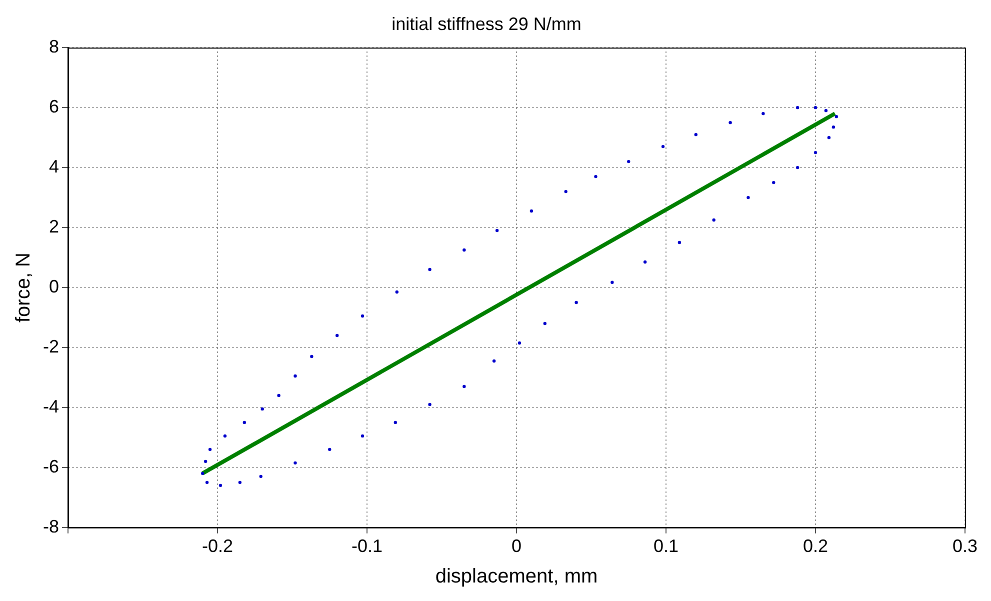  Describe the element at coordinates (666, 546) in the screenshot. I see `x-tick-label: 0.1` at that location.